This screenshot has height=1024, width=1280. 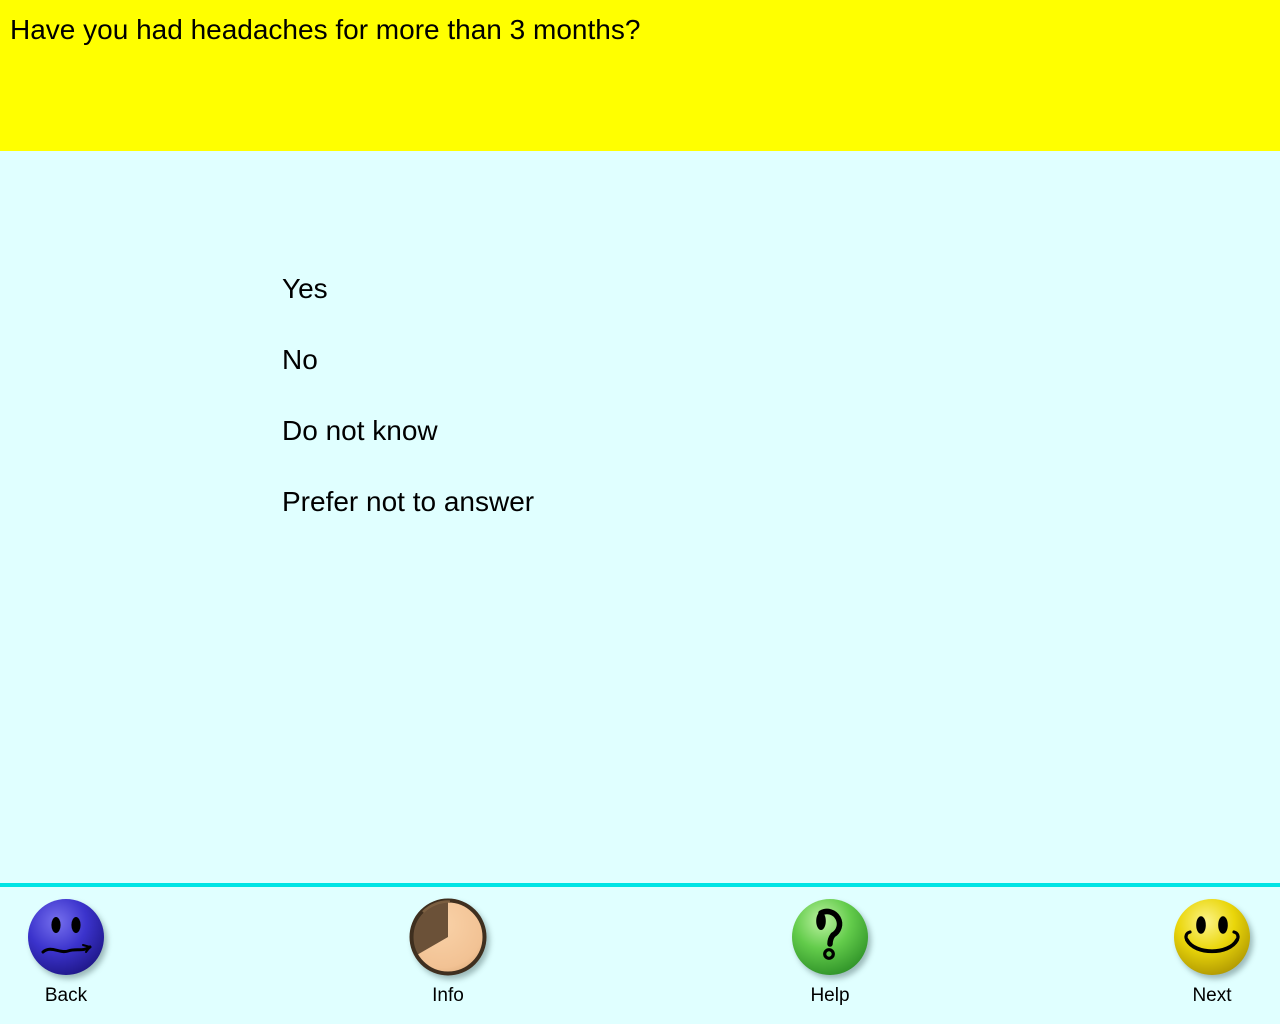 What do you see at coordinates (360, 430) in the screenshot?
I see `answer-option-do-not-know: Do not know` at bounding box center [360, 430].